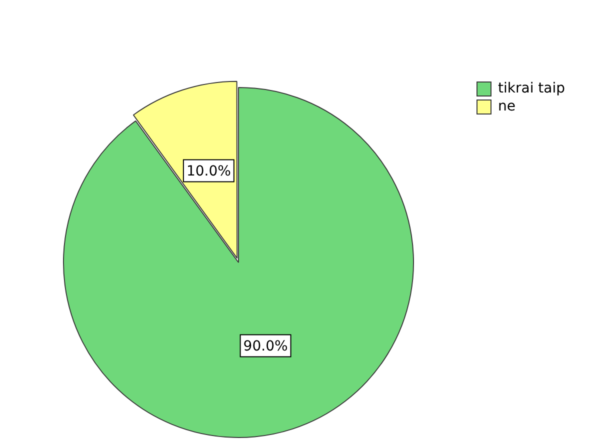 The width and height of the screenshot is (615, 447). I want to click on data-label: 10.0%, so click(208, 171).